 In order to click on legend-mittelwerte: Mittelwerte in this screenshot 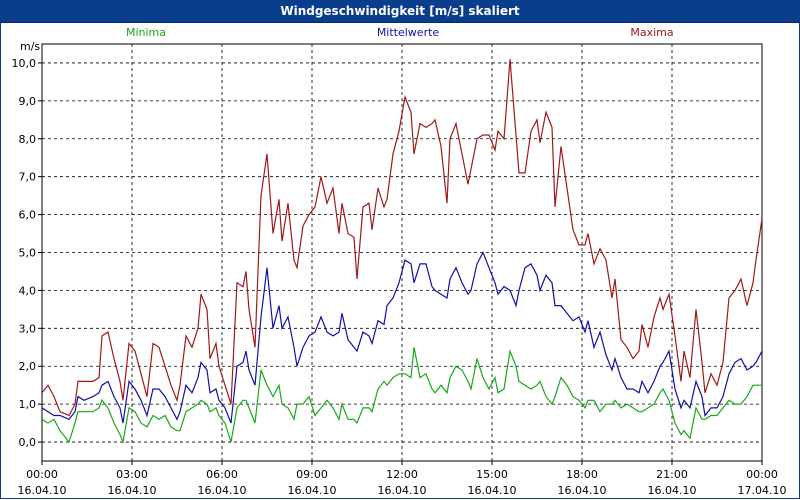, I will do `click(408, 32)`.